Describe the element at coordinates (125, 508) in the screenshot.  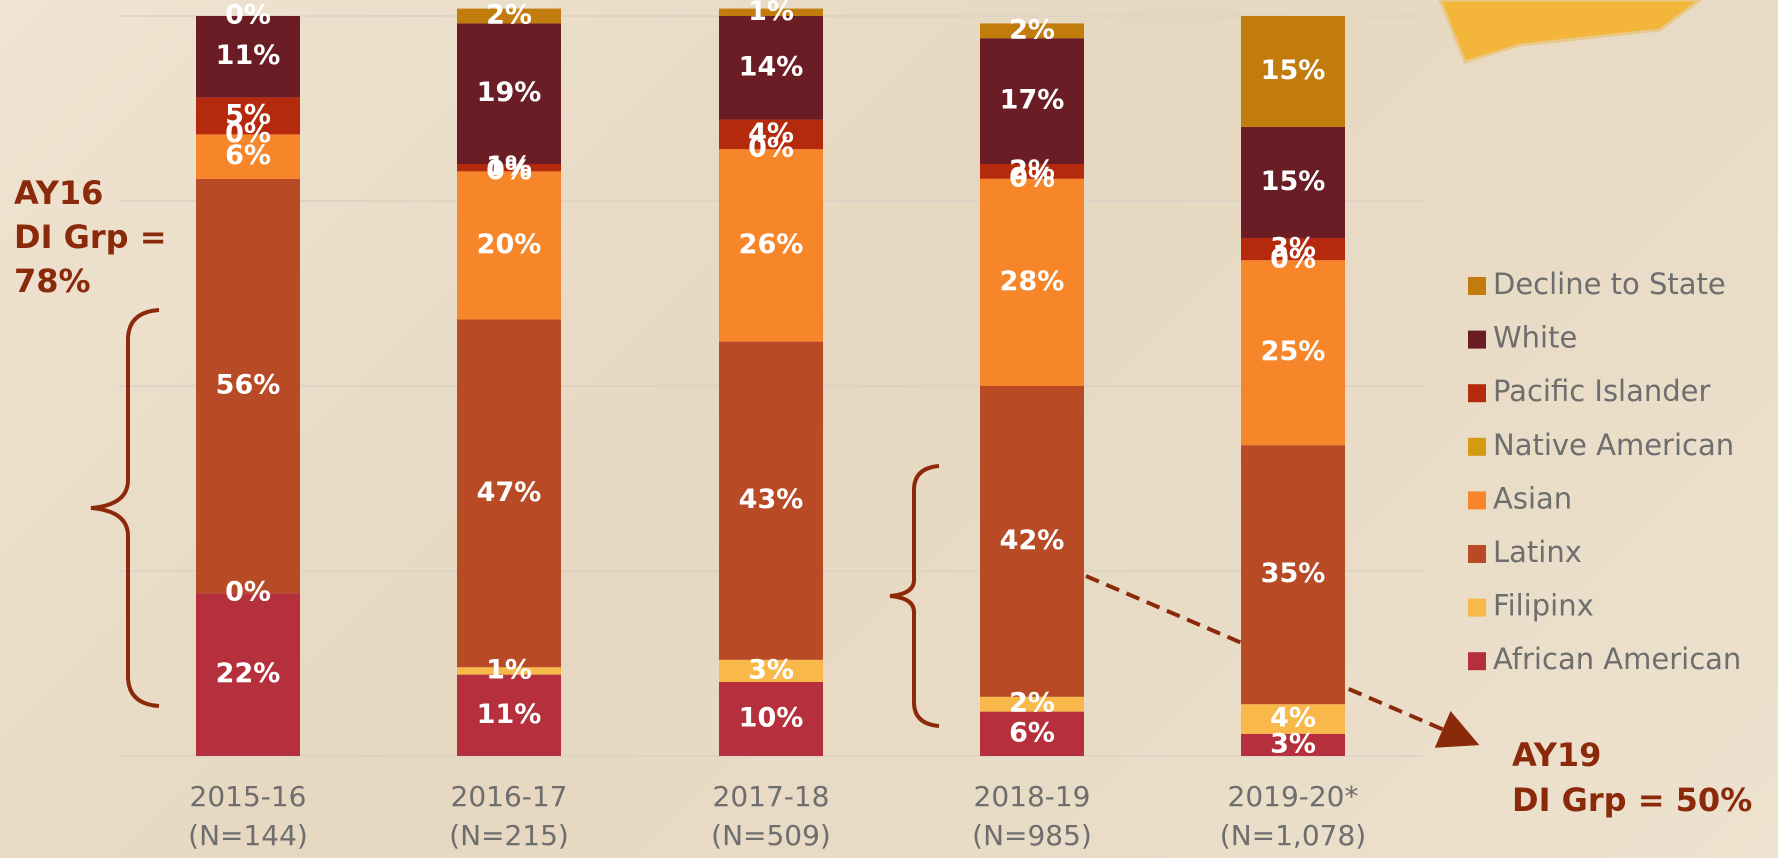
I see `brace-left` at that location.